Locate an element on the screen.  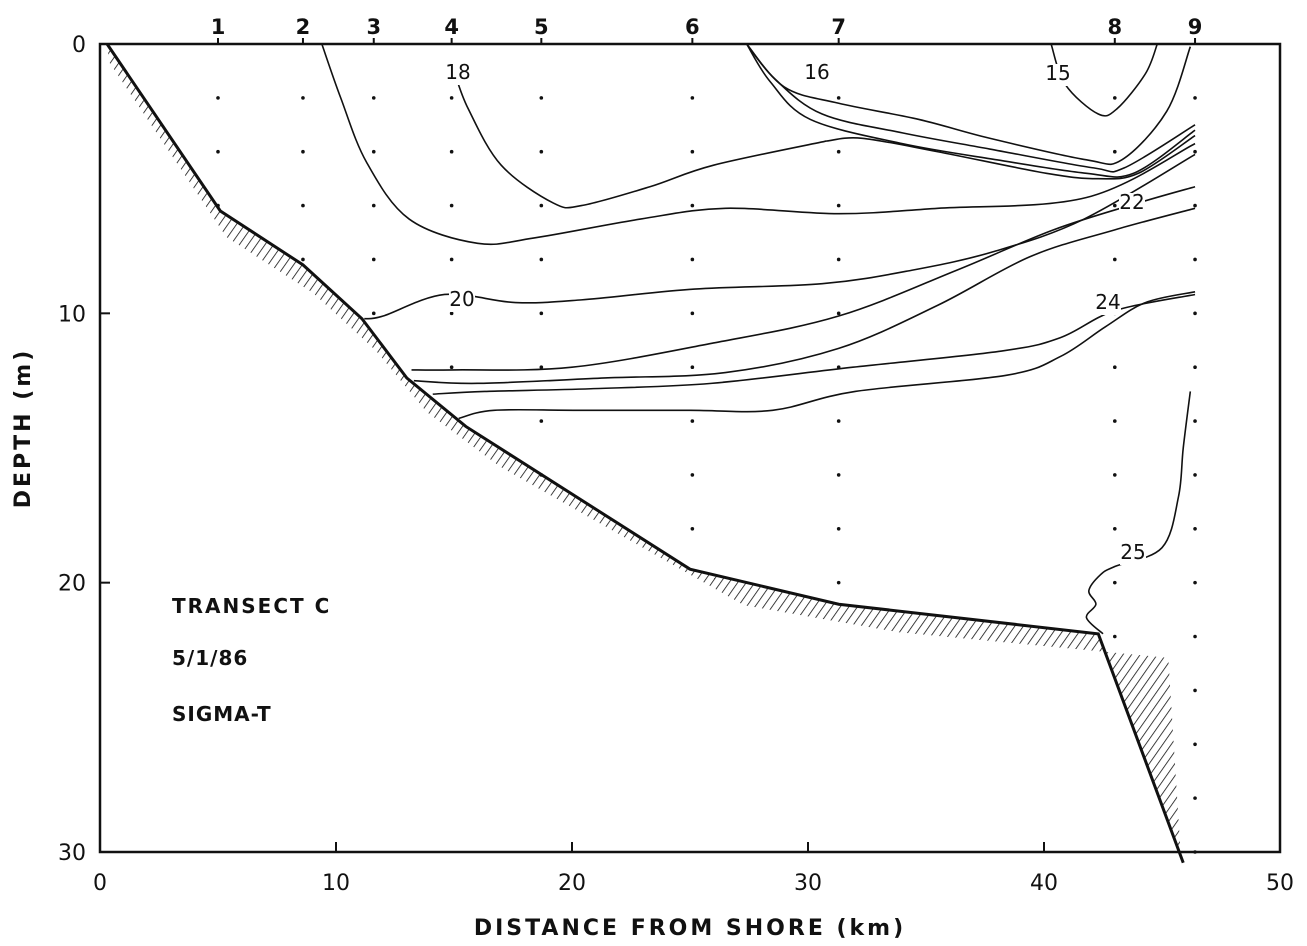
contour-label: 15 is located at coordinates (1057, 73).